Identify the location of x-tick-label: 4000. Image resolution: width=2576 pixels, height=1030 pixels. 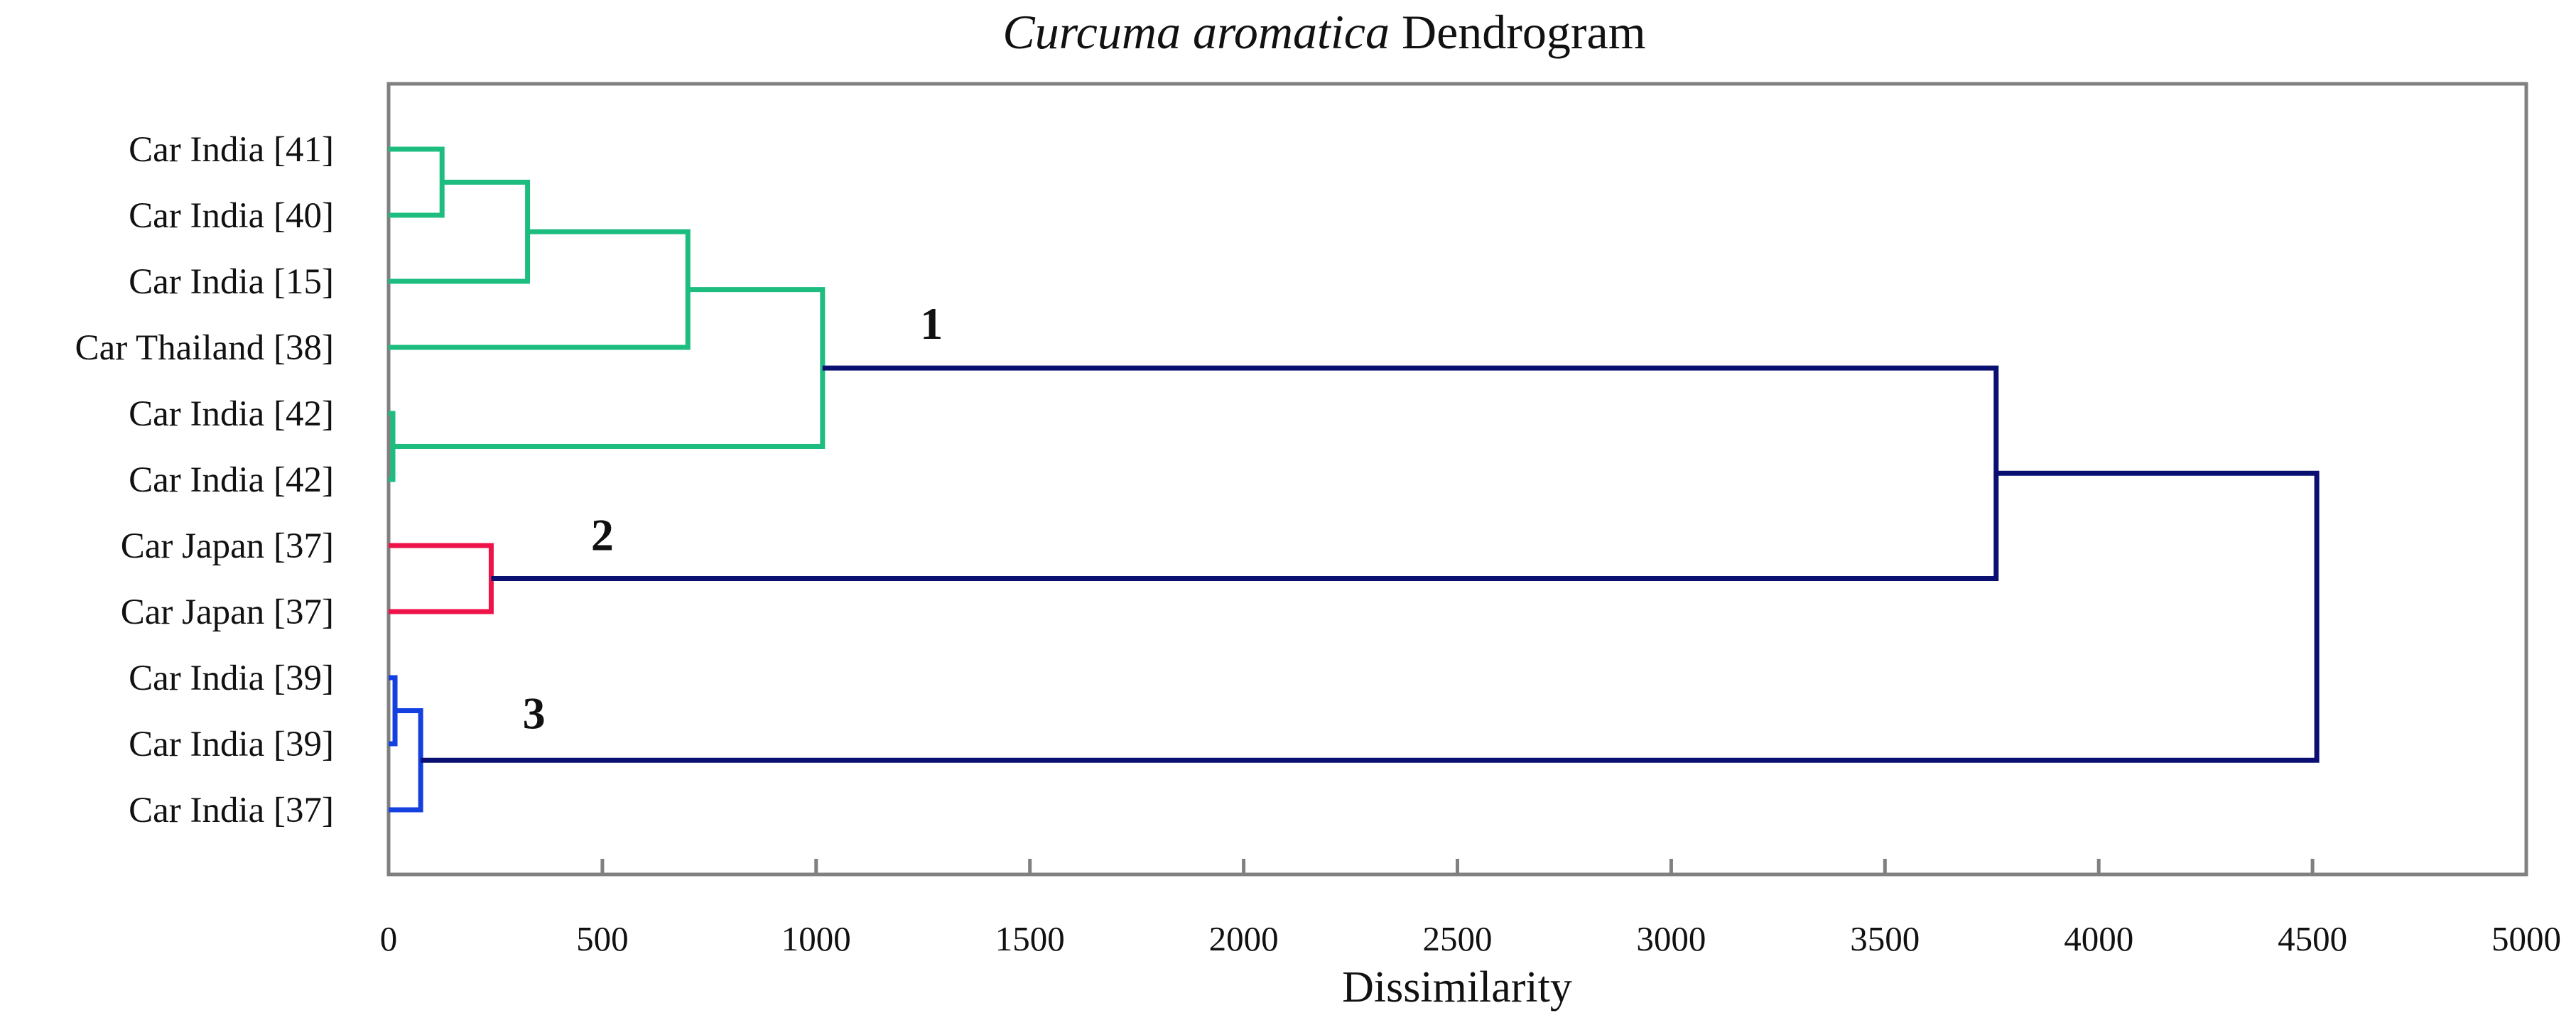
(2098, 939).